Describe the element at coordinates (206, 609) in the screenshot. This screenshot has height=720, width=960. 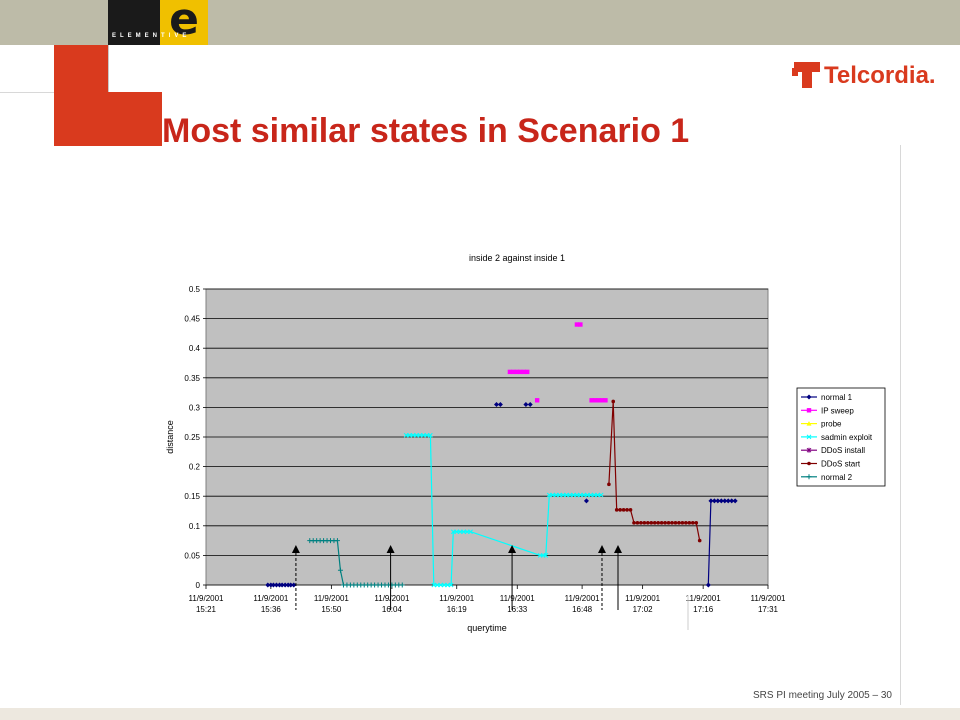
I see `x-tick-label: 15:21` at that location.